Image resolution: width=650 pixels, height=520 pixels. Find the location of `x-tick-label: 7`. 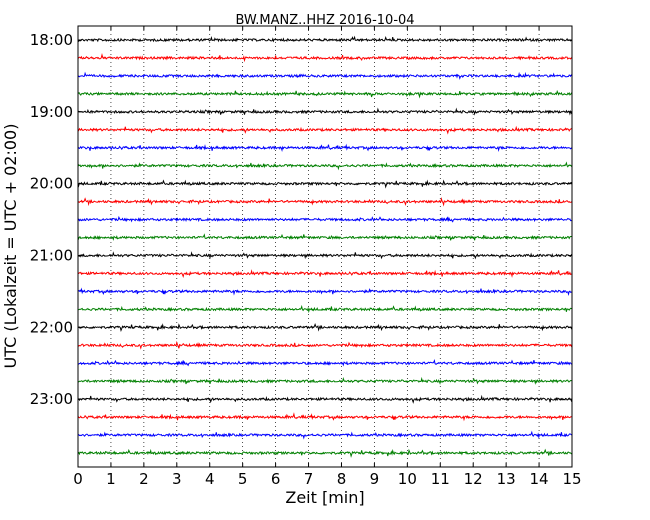

x-tick-label: 7 is located at coordinates (309, 479).